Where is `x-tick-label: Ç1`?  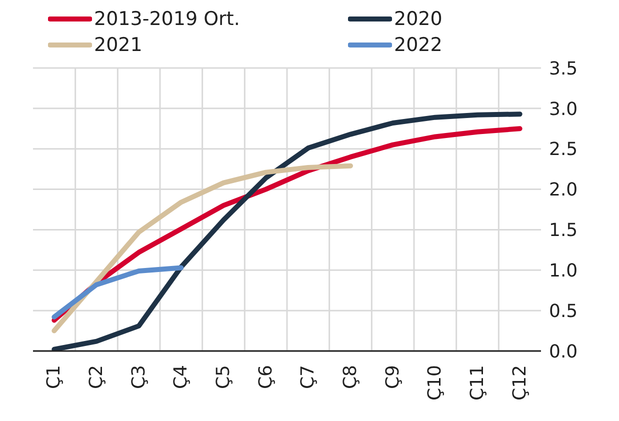
x-tick-label: Ç1 is located at coordinates (54, 377).